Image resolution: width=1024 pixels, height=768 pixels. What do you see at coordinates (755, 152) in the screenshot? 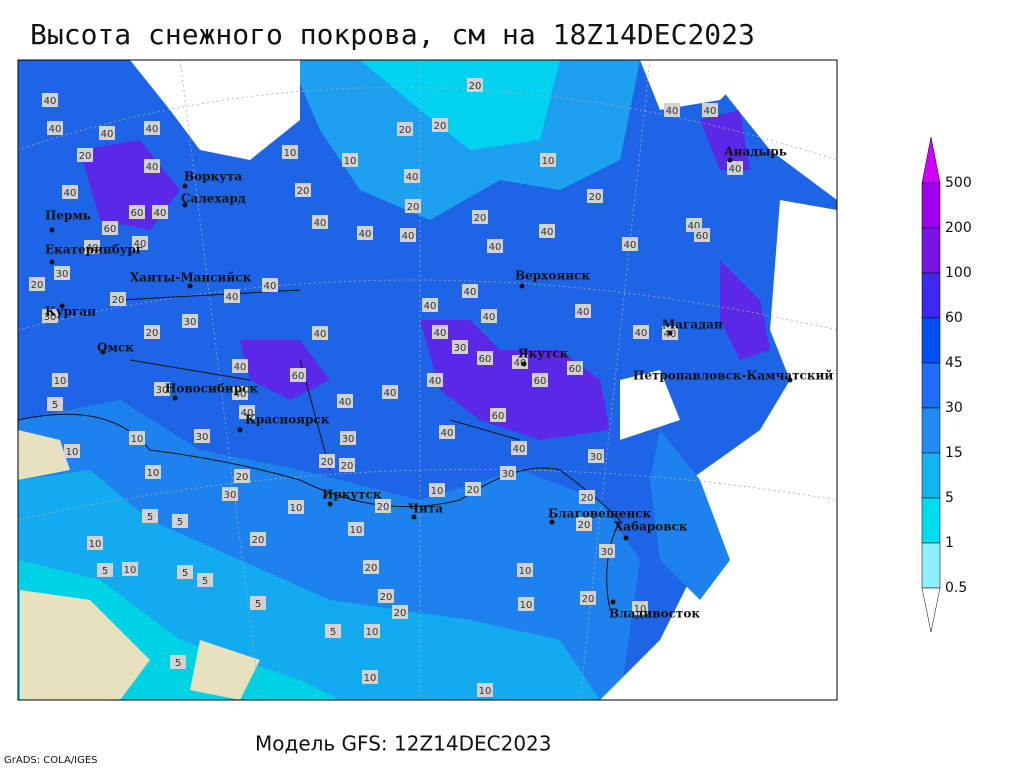
I see `city-label: Анадырь` at bounding box center [755, 152].